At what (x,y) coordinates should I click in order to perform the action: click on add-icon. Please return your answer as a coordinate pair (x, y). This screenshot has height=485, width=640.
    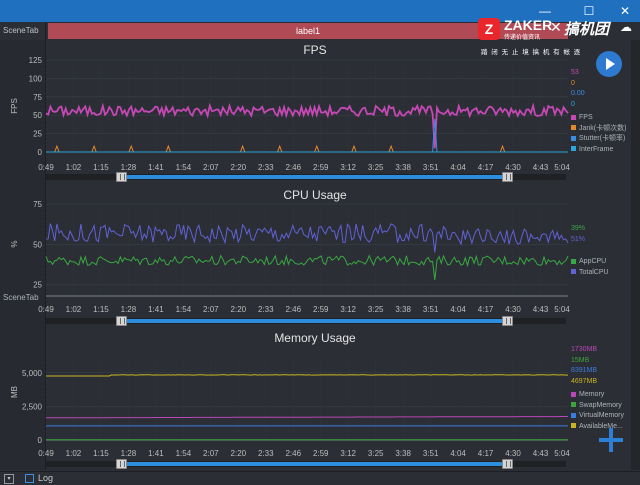
    Looking at the image, I should click on (611, 440).